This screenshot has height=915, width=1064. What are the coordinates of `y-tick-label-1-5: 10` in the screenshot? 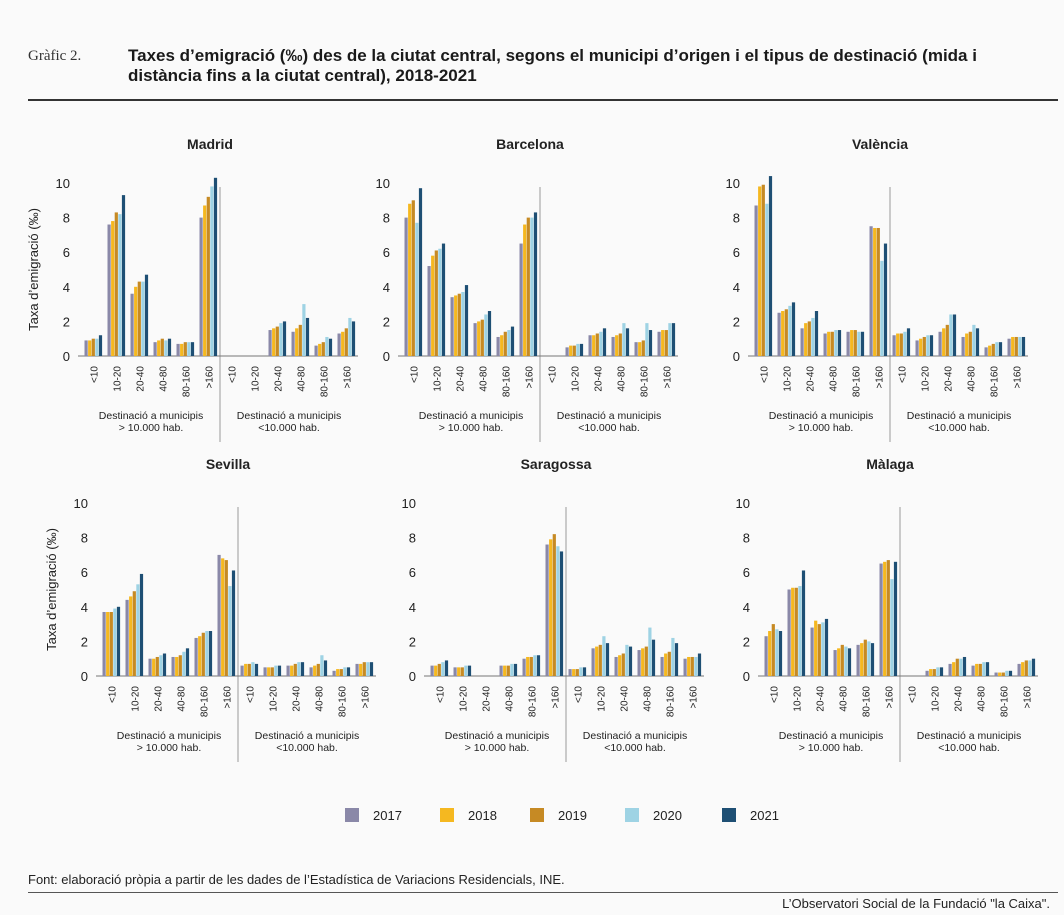 It's located at (383, 183).